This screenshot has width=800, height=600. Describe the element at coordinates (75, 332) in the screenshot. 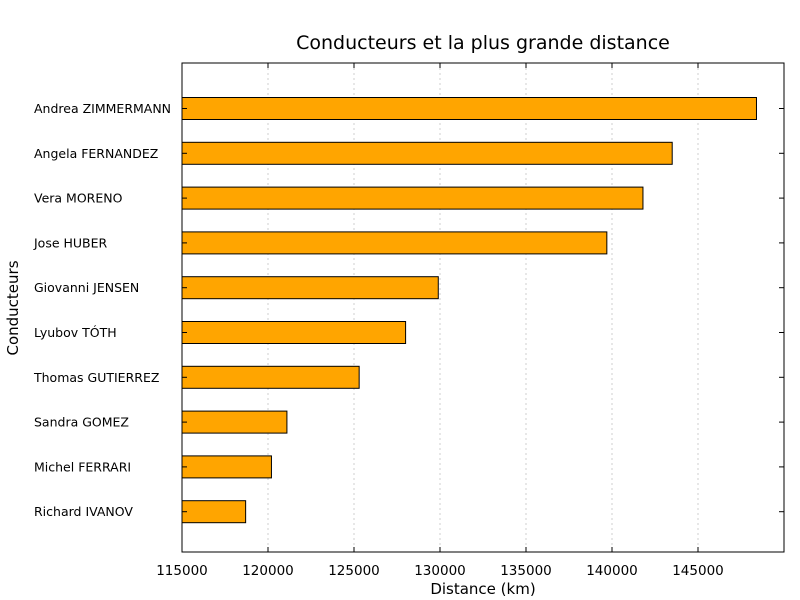

I see `category-label: Lyubov TÓTH` at that location.